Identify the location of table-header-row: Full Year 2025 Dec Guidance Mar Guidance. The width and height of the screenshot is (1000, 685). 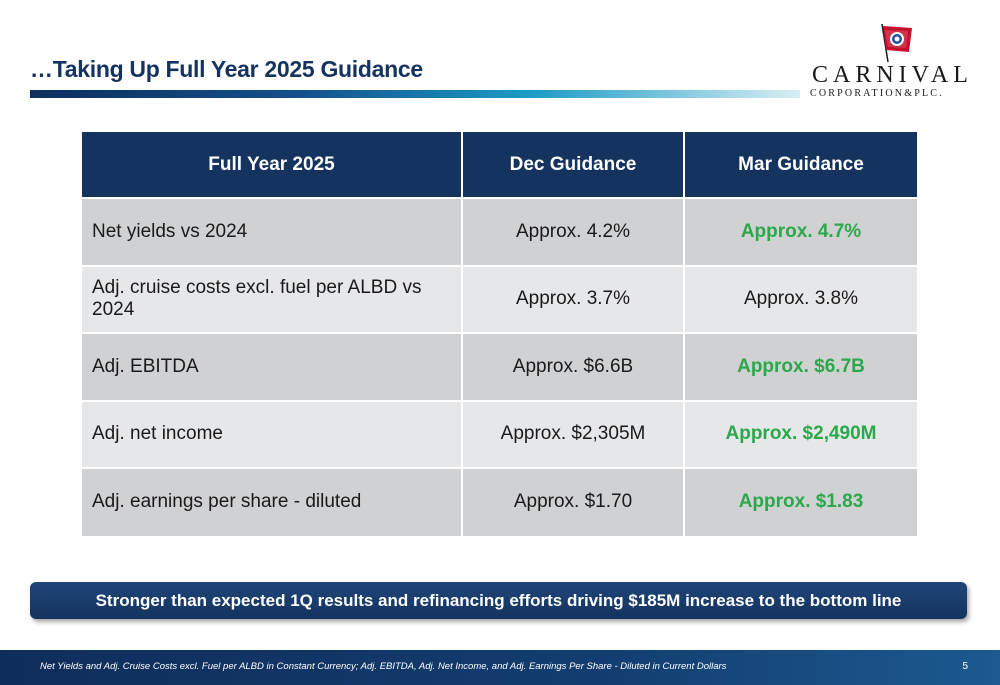
(499, 165).